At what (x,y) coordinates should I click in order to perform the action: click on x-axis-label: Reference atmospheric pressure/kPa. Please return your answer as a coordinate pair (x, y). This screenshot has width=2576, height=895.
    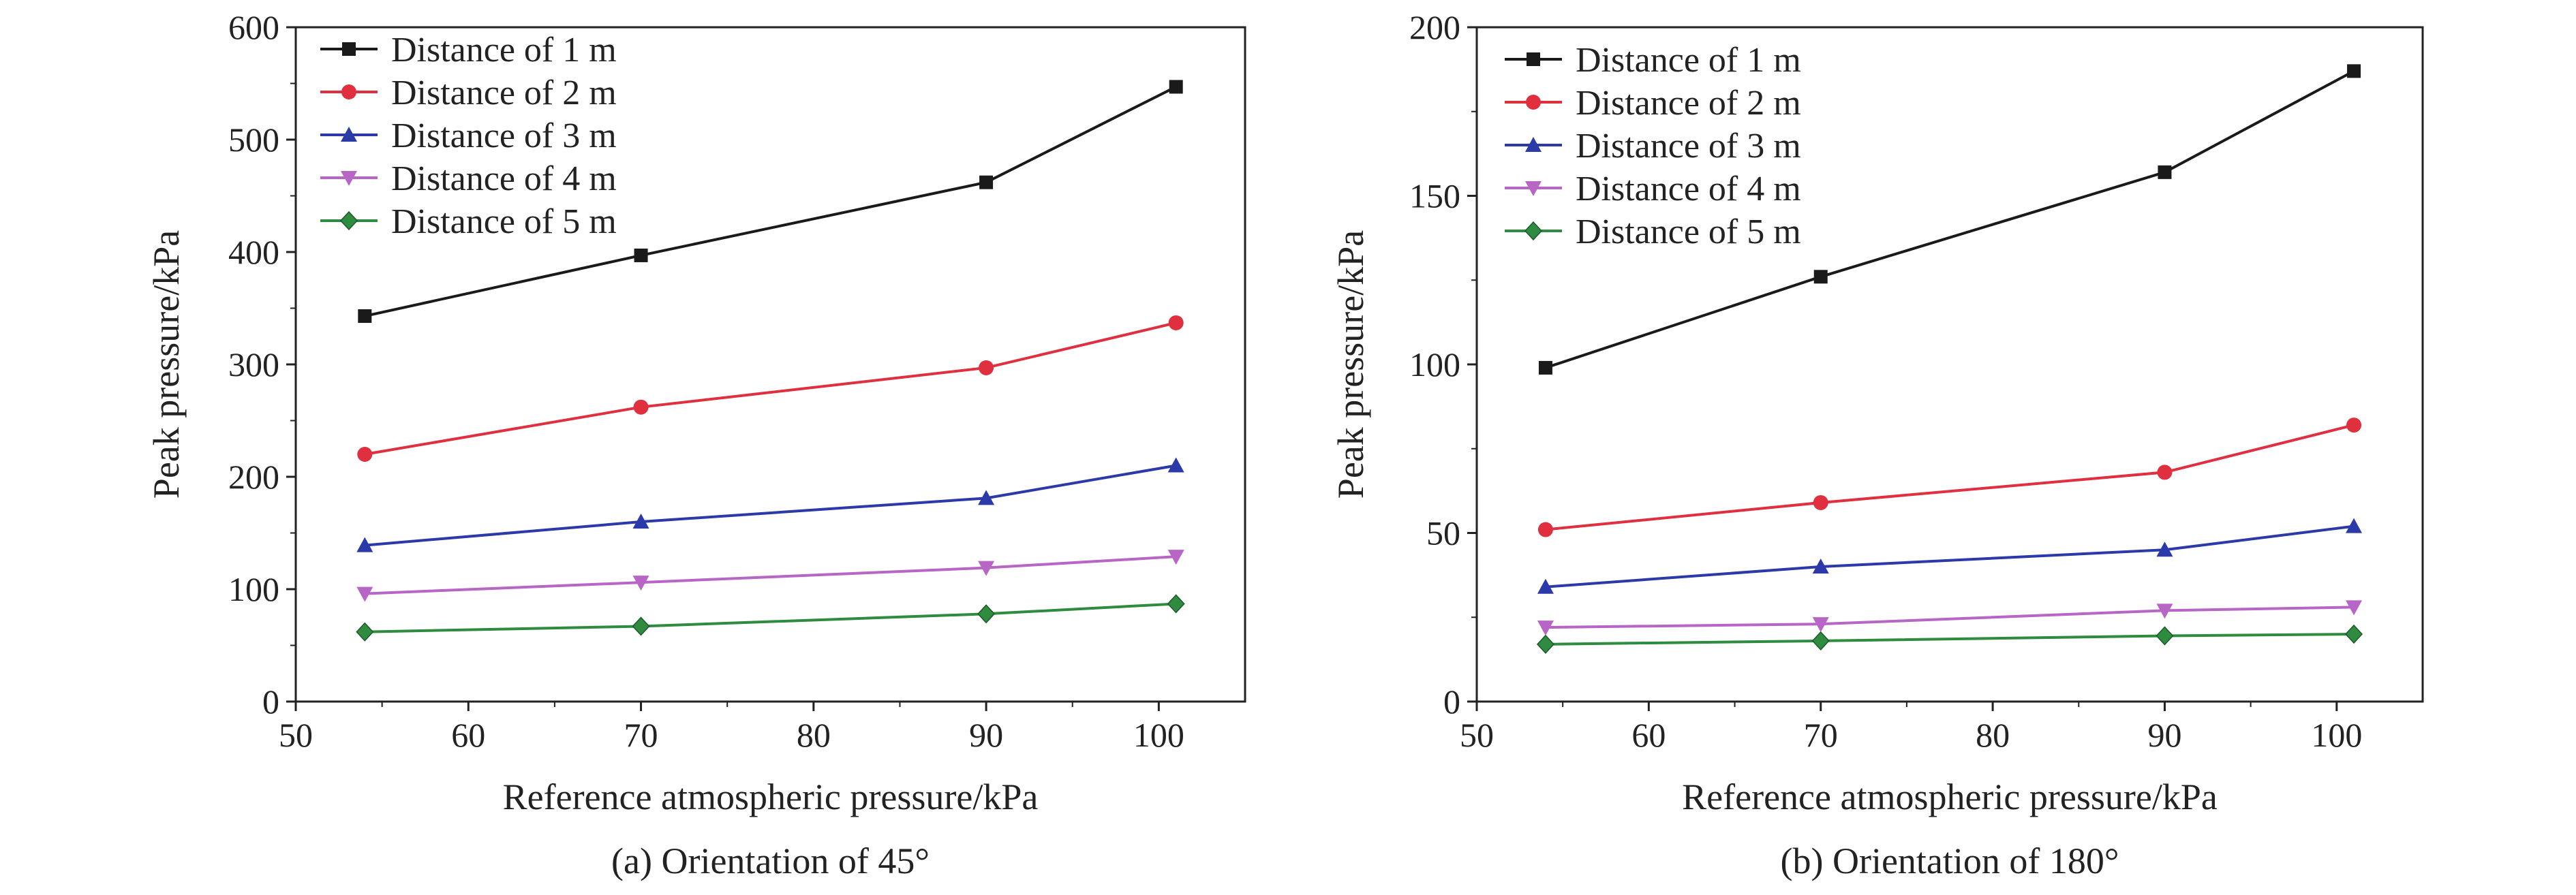
    Looking at the image, I should click on (771, 796).